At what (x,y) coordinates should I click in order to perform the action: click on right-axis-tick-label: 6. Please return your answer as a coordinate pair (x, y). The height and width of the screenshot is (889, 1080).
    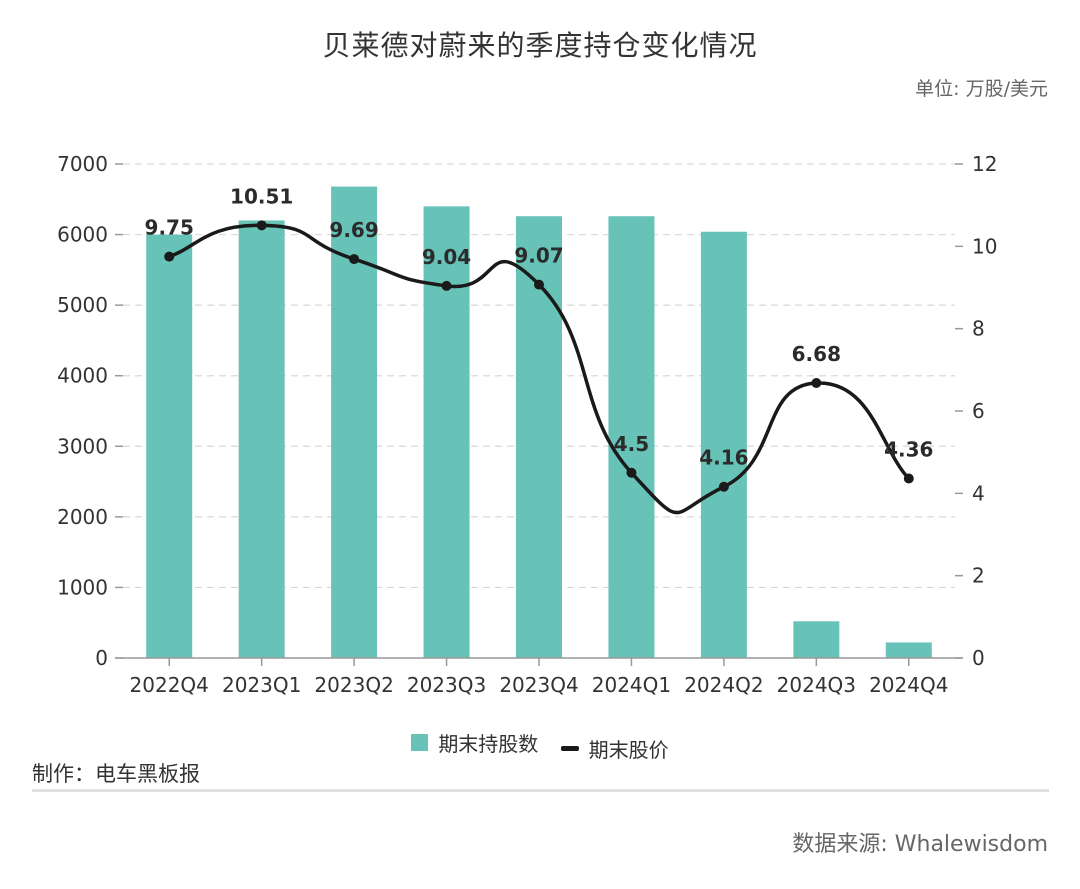
    Looking at the image, I should click on (978, 411).